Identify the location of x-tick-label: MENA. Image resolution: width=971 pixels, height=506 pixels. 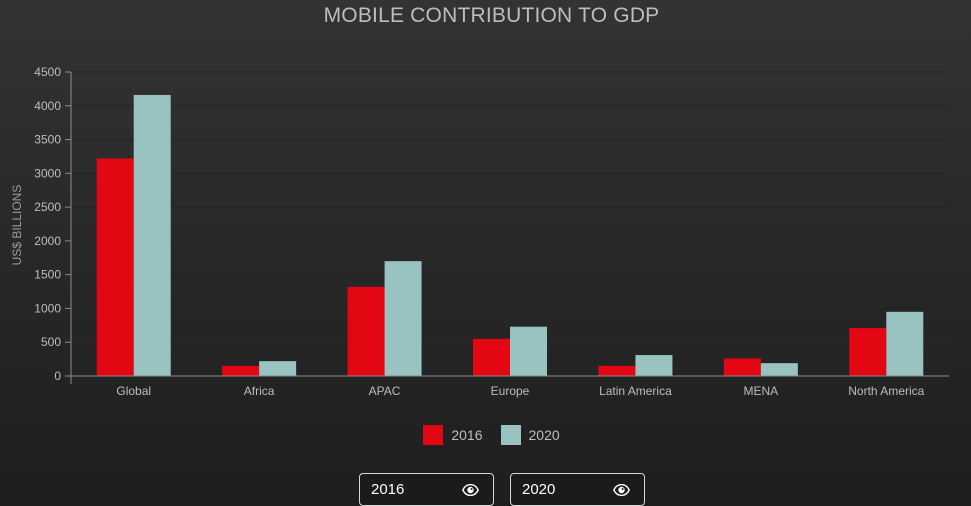
(761, 391).